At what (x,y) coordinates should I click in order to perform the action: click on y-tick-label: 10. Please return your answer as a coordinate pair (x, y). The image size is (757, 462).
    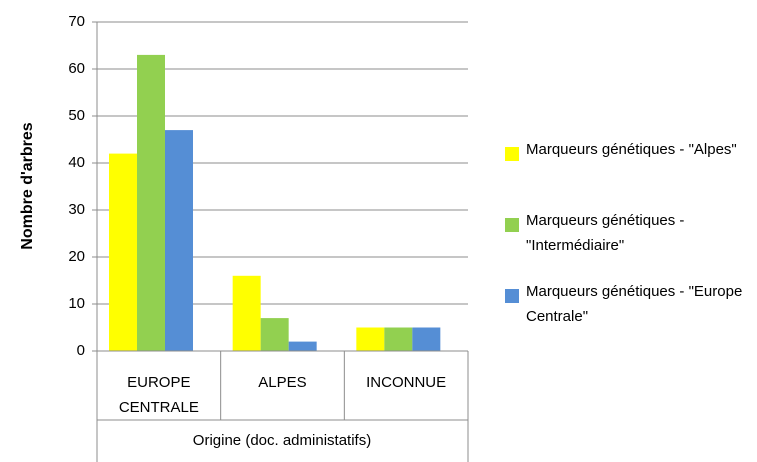
    Looking at the image, I should click on (76, 303).